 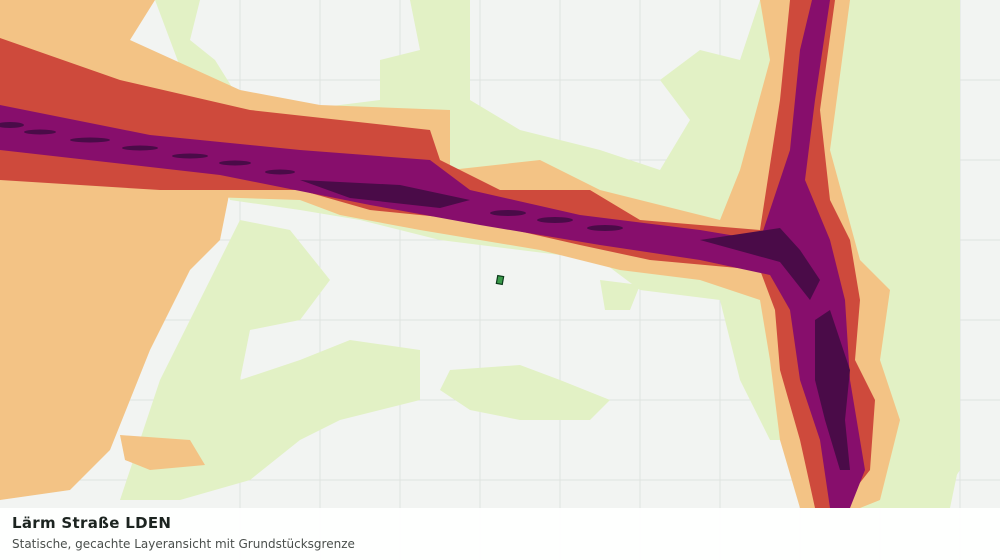 What do you see at coordinates (92, 523) in the screenshot?
I see `layer-title: Lärm Straße LDEN` at bounding box center [92, 523].